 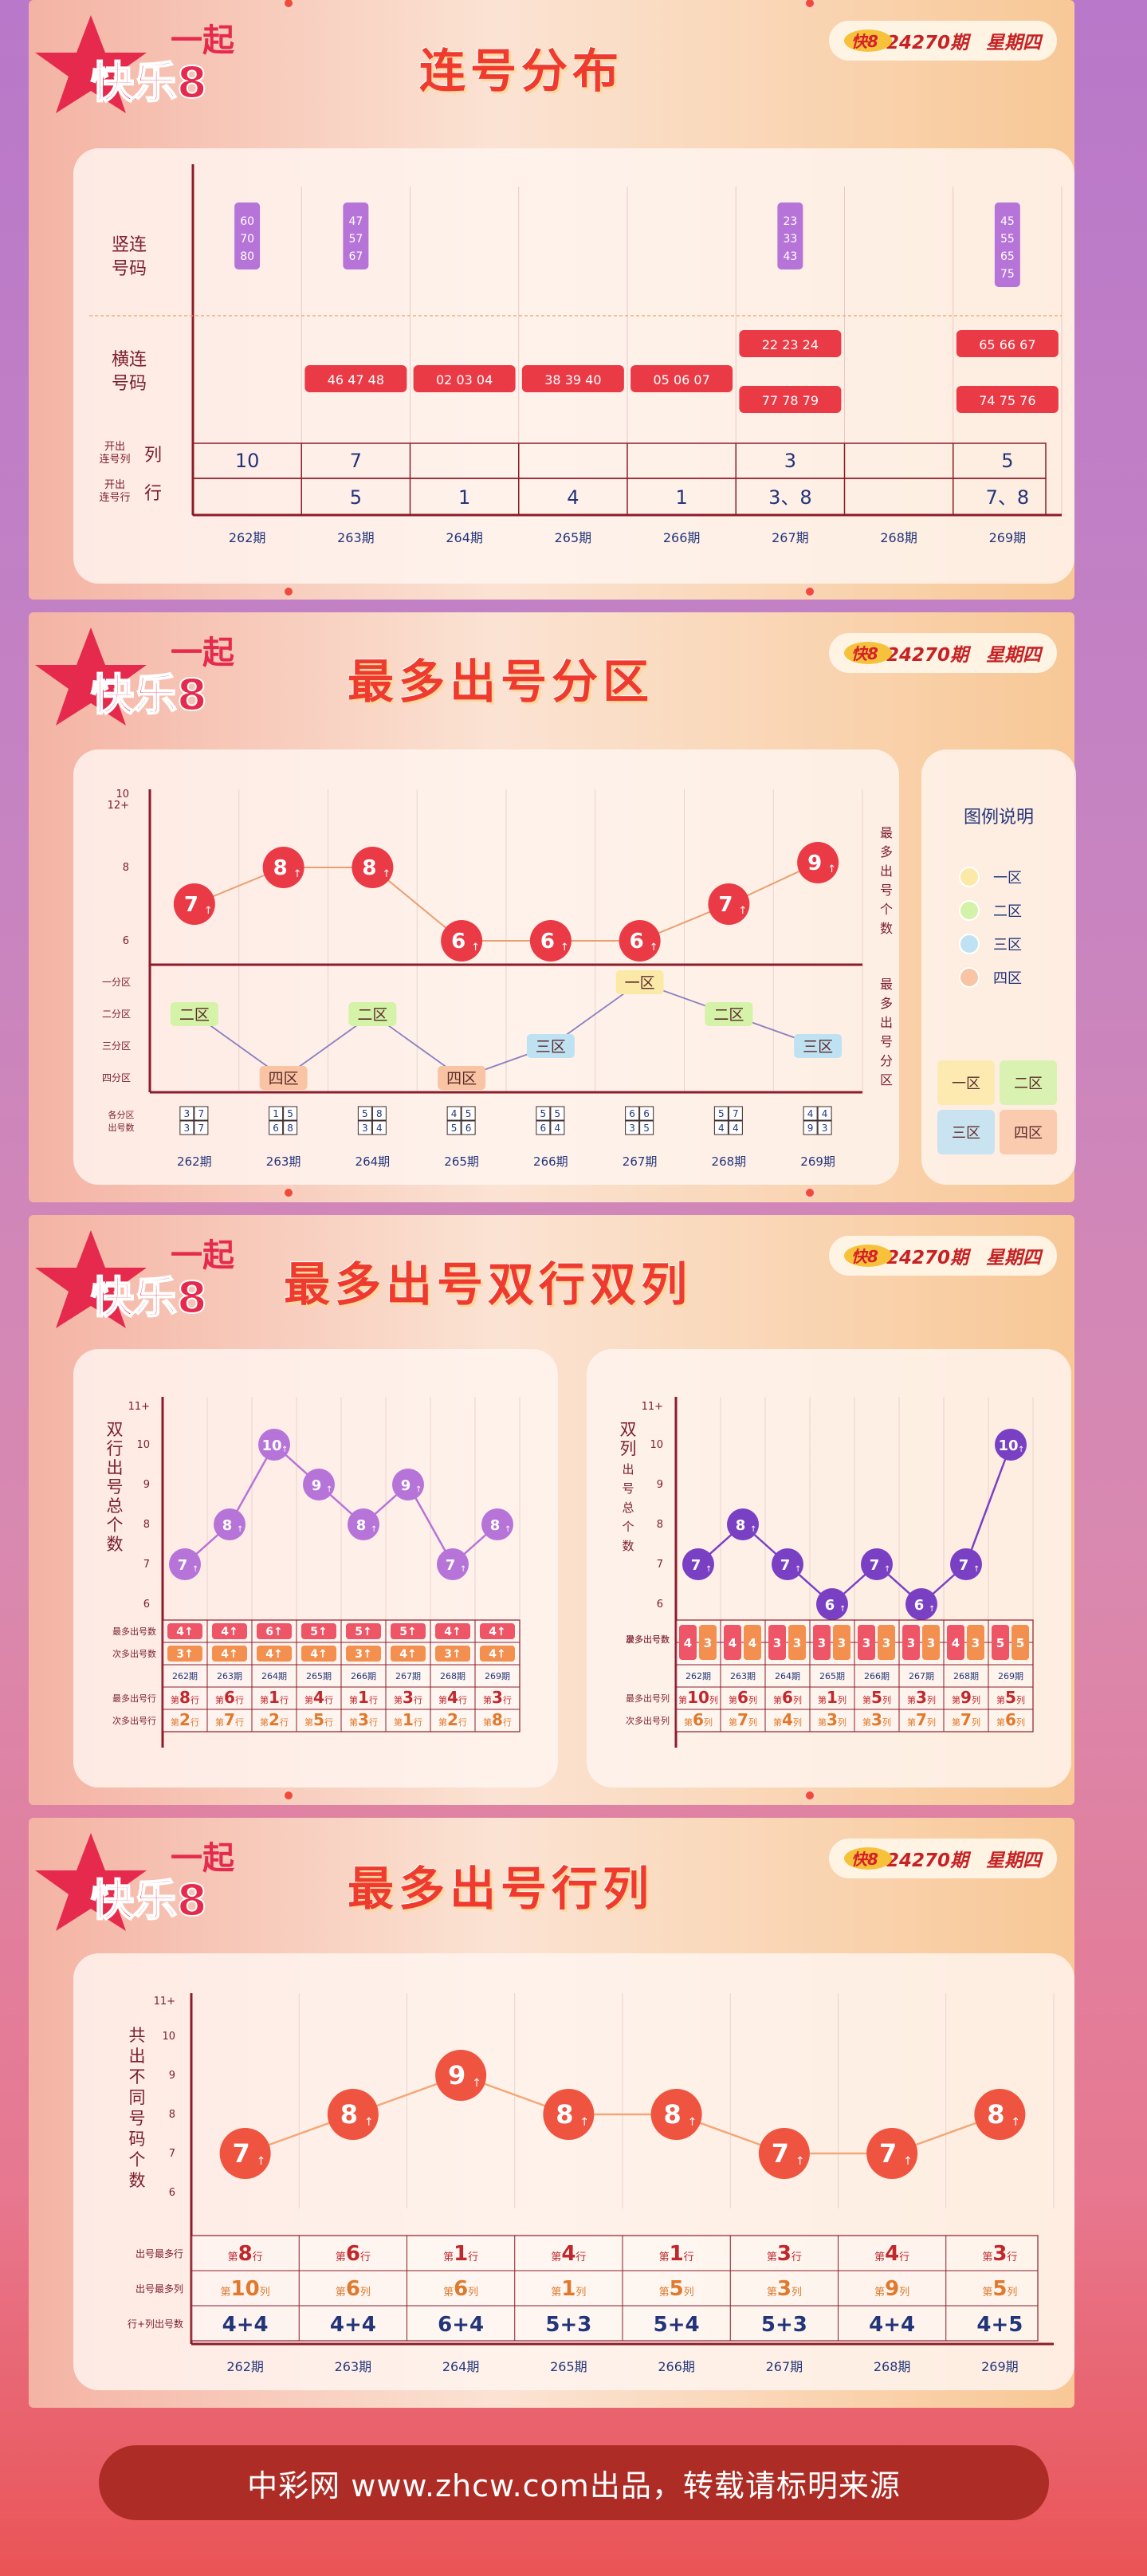 What do you see at coordinates (185, 1698) in the screenshot?
I see `max-row-value: 第8行` at bounding box center [185, 1698].